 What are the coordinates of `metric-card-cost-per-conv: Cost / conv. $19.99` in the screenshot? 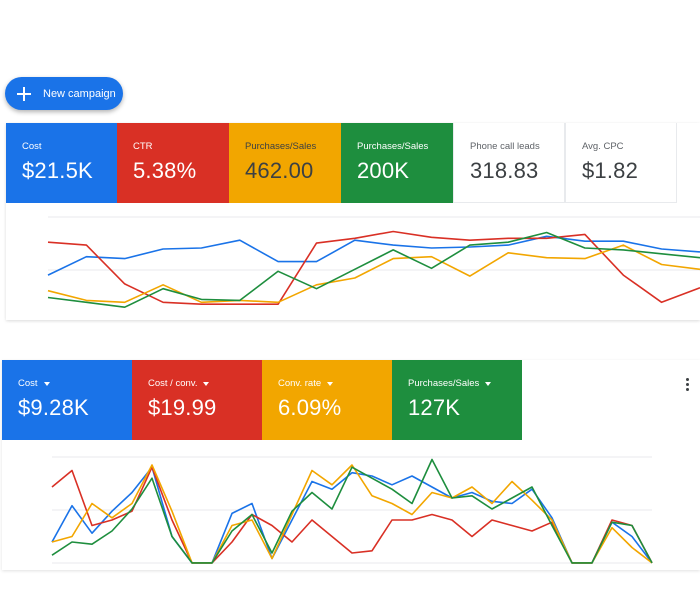 It's located at (197, 400).